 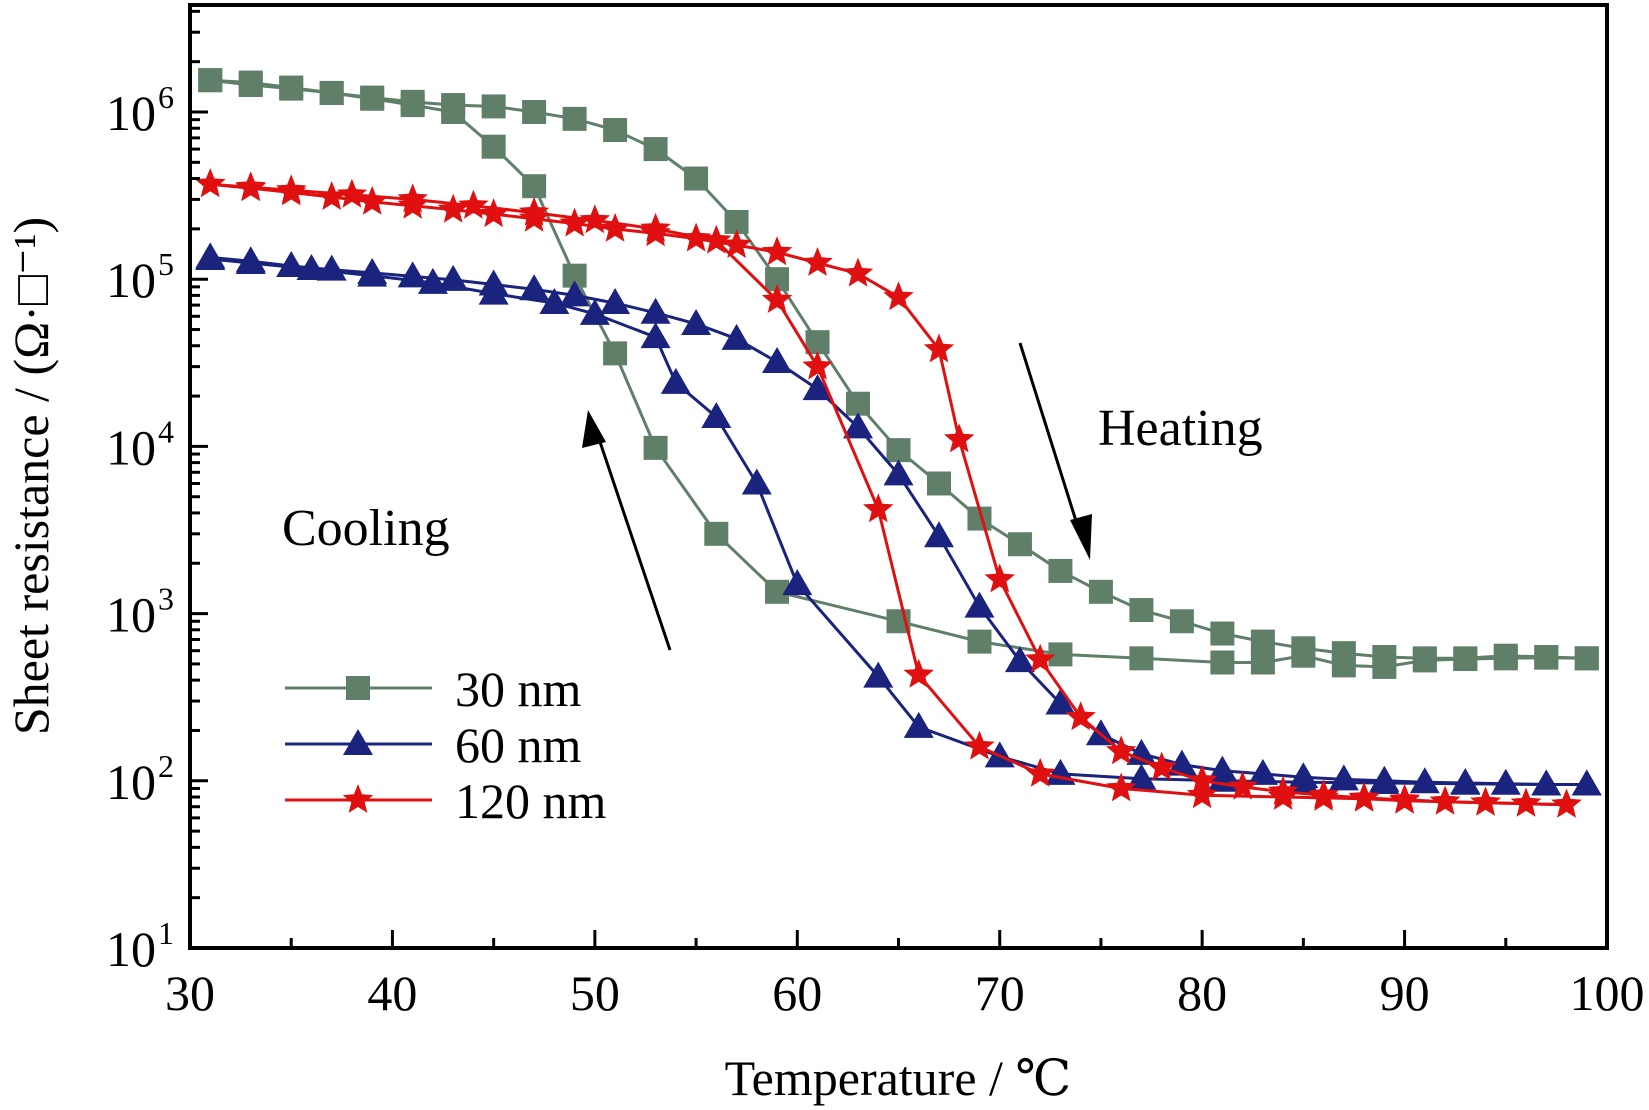 What do you see at coordinates (595, 993) in the screenshot?
I see `x-tick-label: 50` at bounding box center [595, 993].